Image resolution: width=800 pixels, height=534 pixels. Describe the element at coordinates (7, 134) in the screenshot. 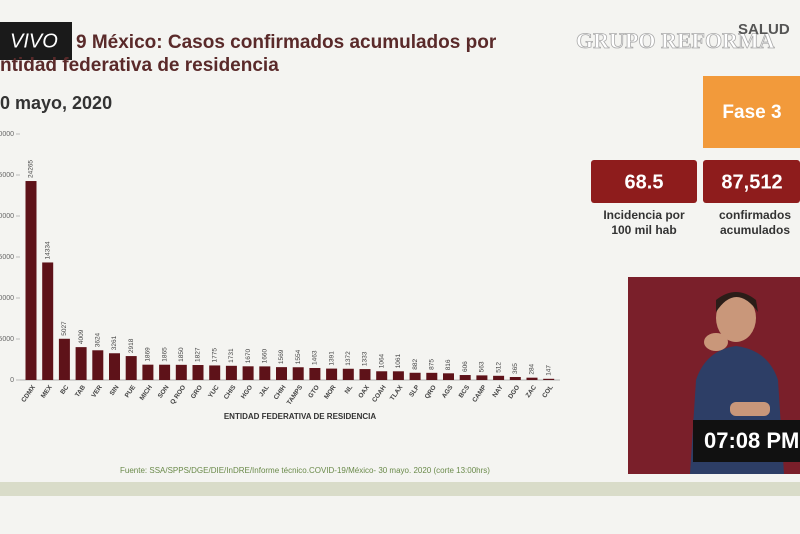

I see `y-tick-label: 30000` at that location.